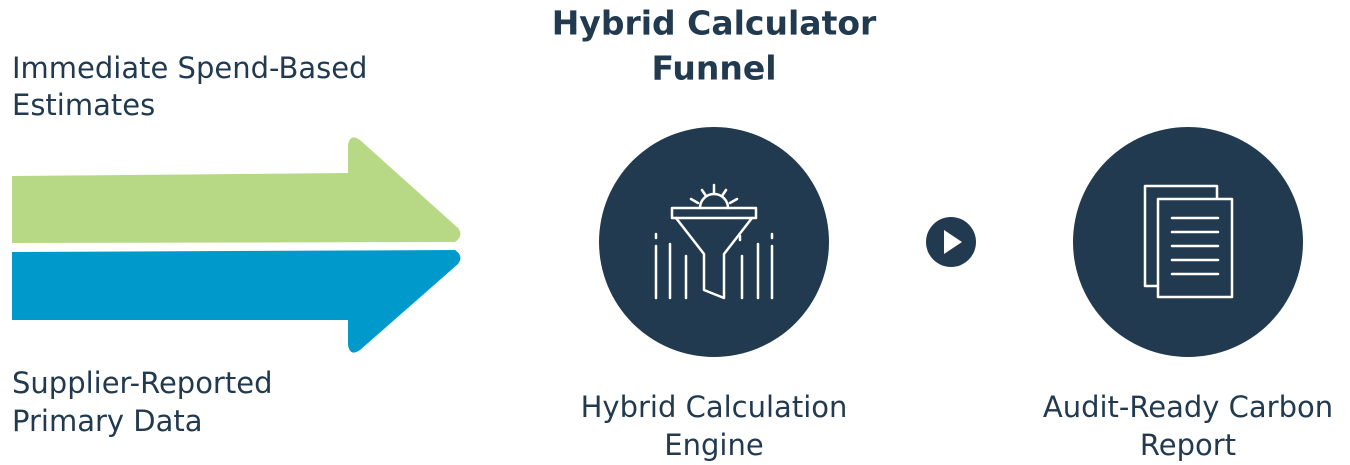  What do you see at coordinates (1188, 445) in the screenshot?
I see `step-label: Report` at bounding box center [1188, 445].